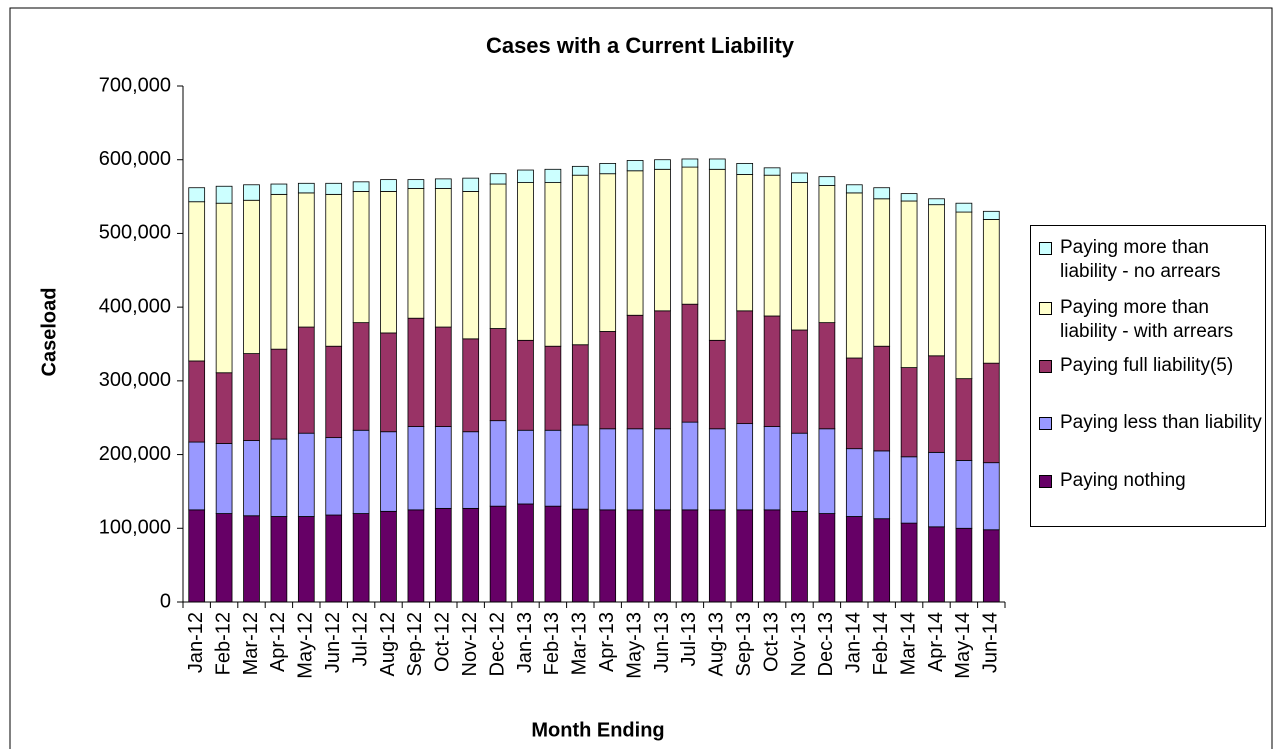 This screenshot has width=1273, height=749. I want to click on legend-label: Paying full liability(5), so click(1147, 365).